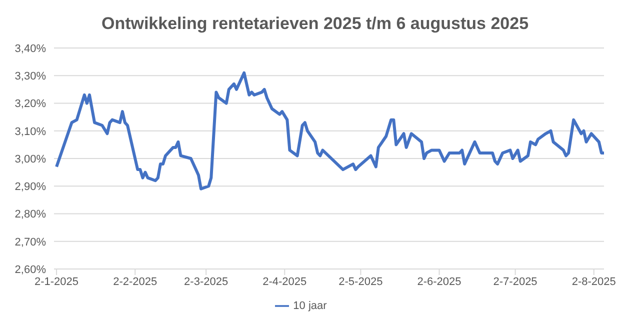  Describe the element at coordinates (515, 282) in the screenshot. I see `x-tick-label: 2-7-2025` at that location.